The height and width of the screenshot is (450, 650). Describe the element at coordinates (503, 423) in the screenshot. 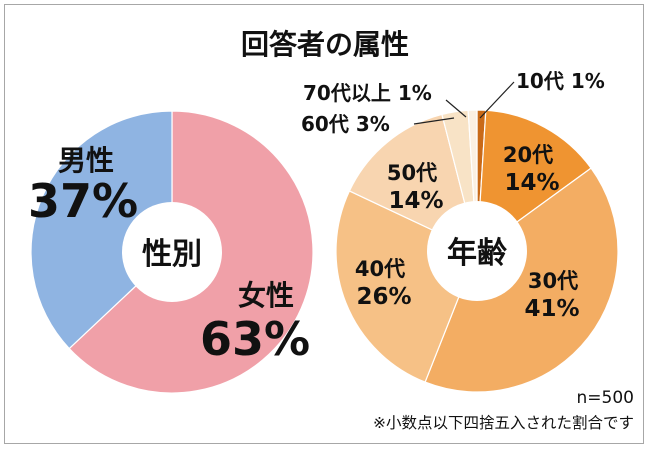

I see `rounding-note: ※小数点以下四捨五入された割合です` at that location.